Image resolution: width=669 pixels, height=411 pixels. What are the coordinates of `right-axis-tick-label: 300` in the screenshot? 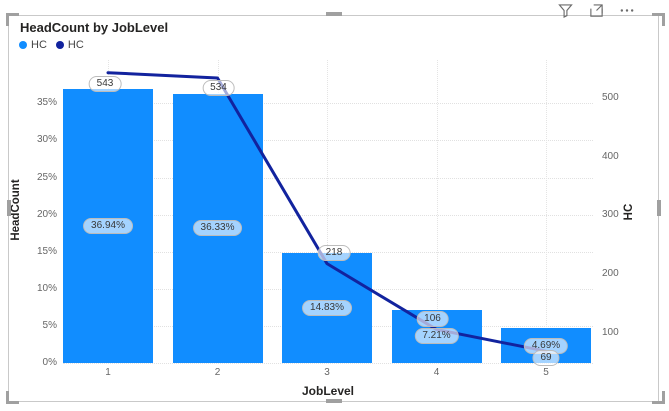 It's located at (610, 215).